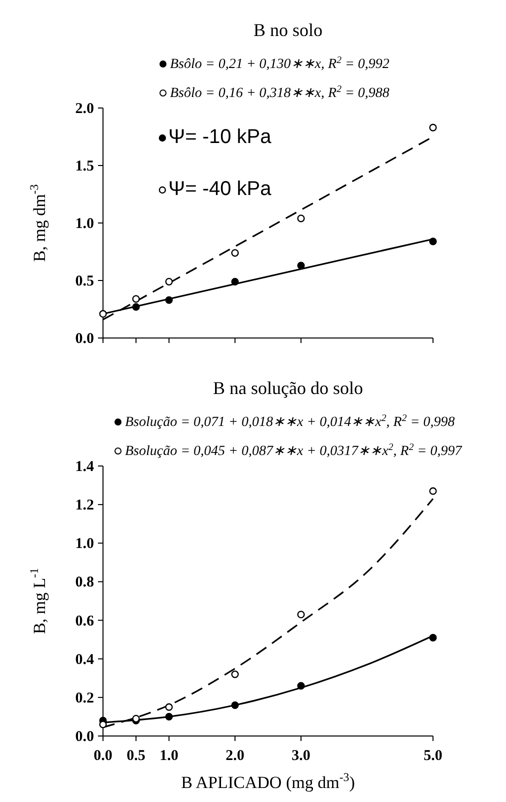  Describe the element at coordinates (280, 92) in the screenshot. I see `text: Bsôlo = 0,16 + 0,318∗∗x, R$^{2}$ = 0,988` at that location.